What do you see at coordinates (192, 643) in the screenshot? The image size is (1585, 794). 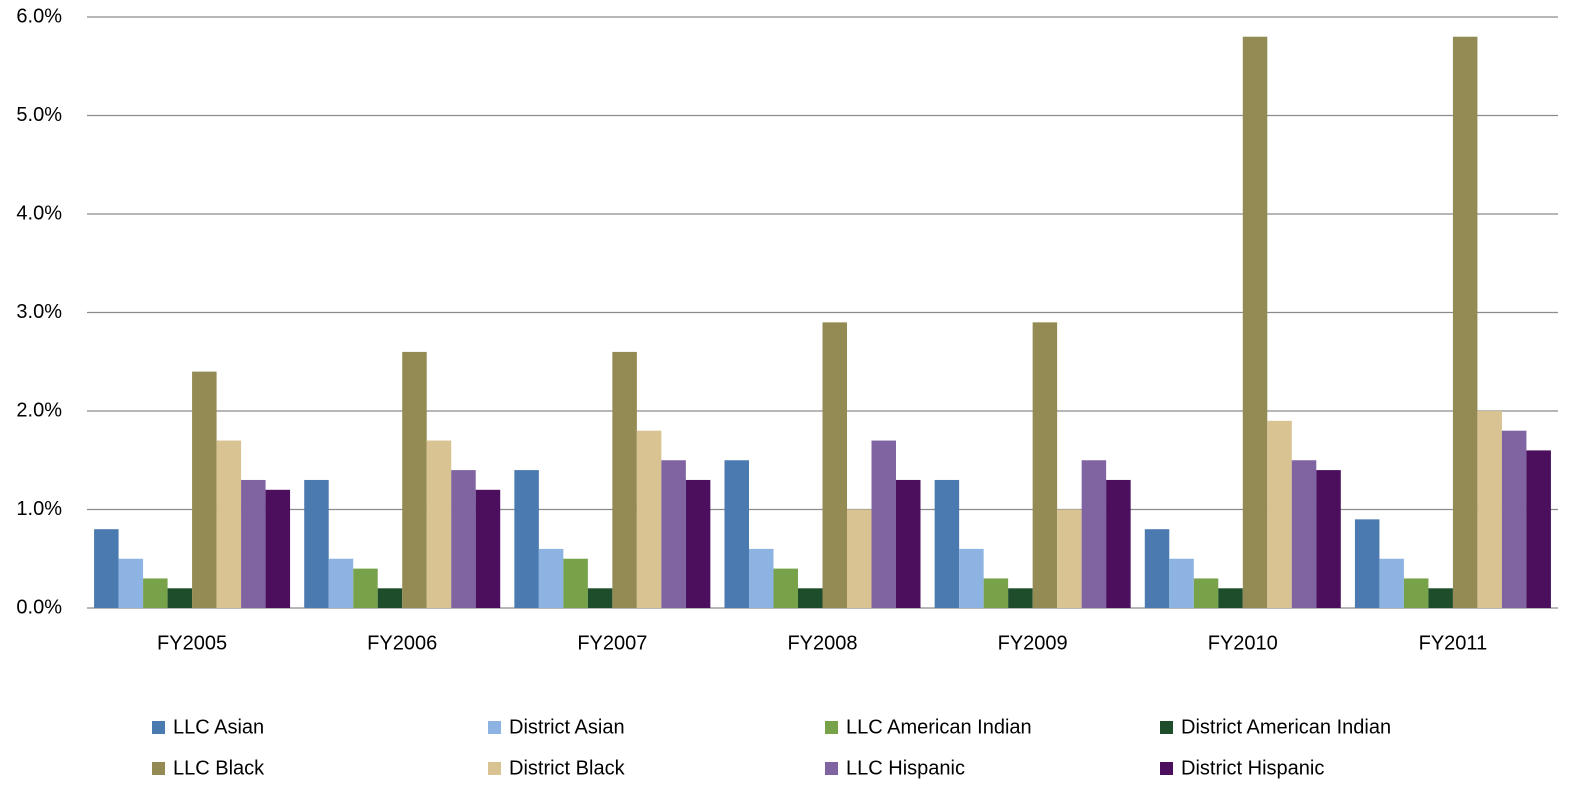 I see `x-tick-label: FY2005` at bounding box center [192, 643].